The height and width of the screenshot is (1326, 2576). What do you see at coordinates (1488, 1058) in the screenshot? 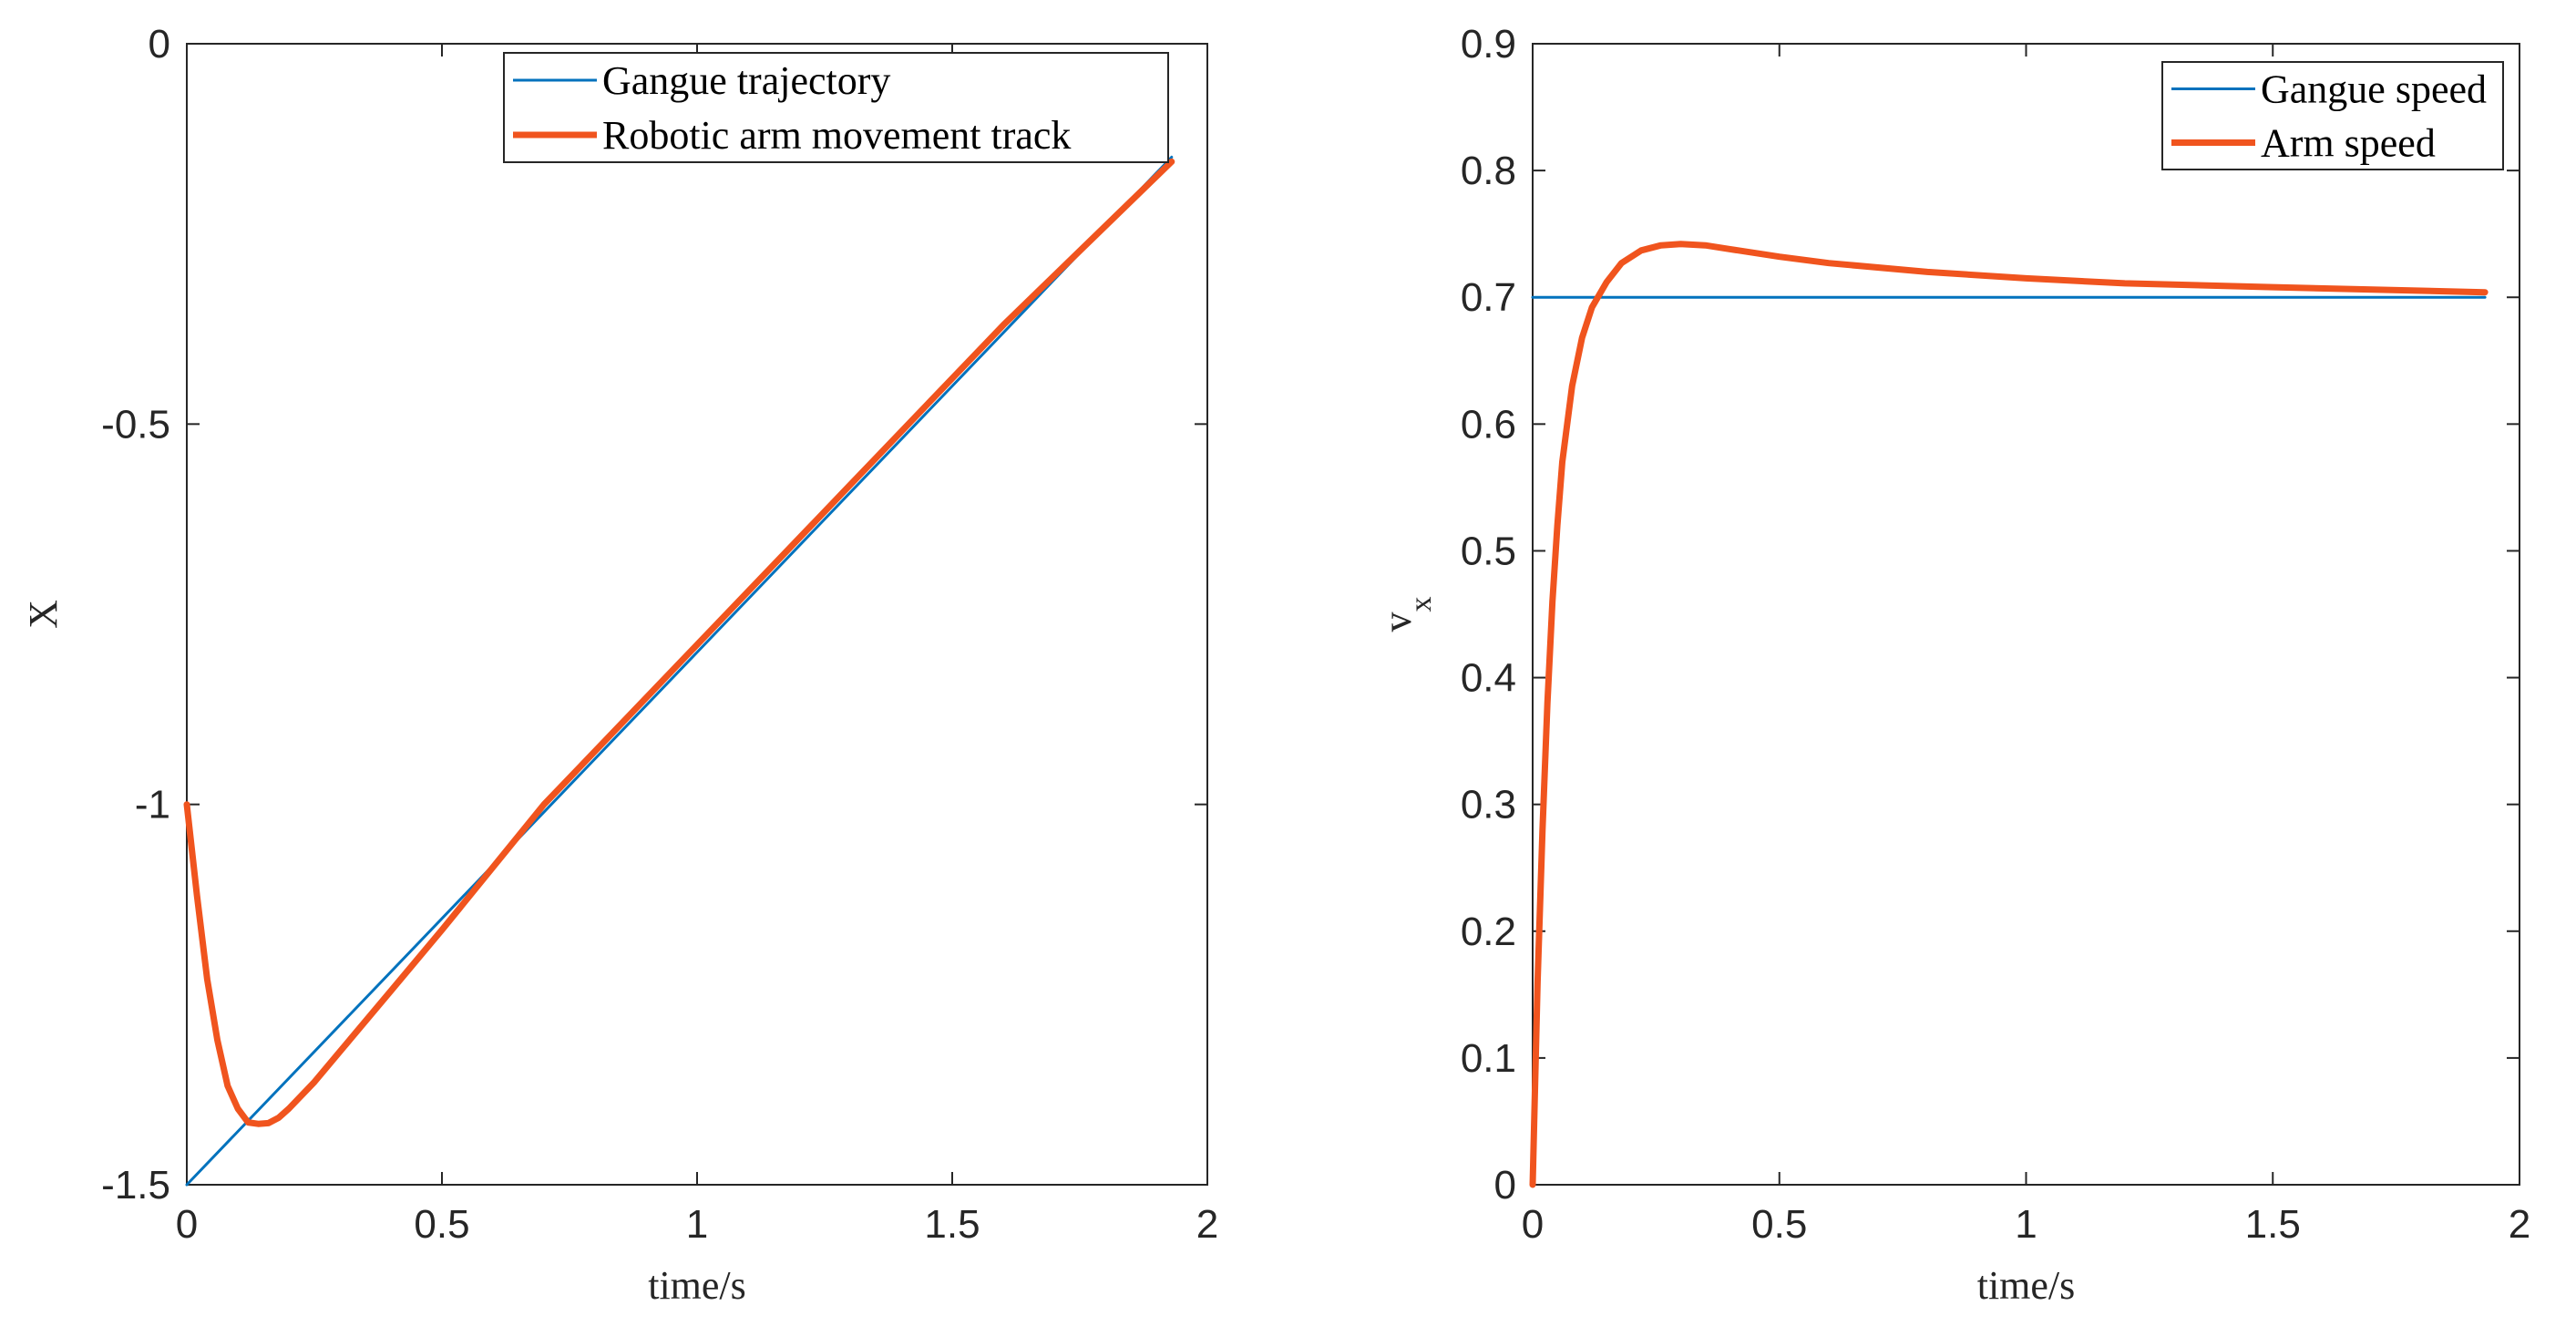
I see `y-tick-label: 0.1` at bounding box center [1488, 1058].